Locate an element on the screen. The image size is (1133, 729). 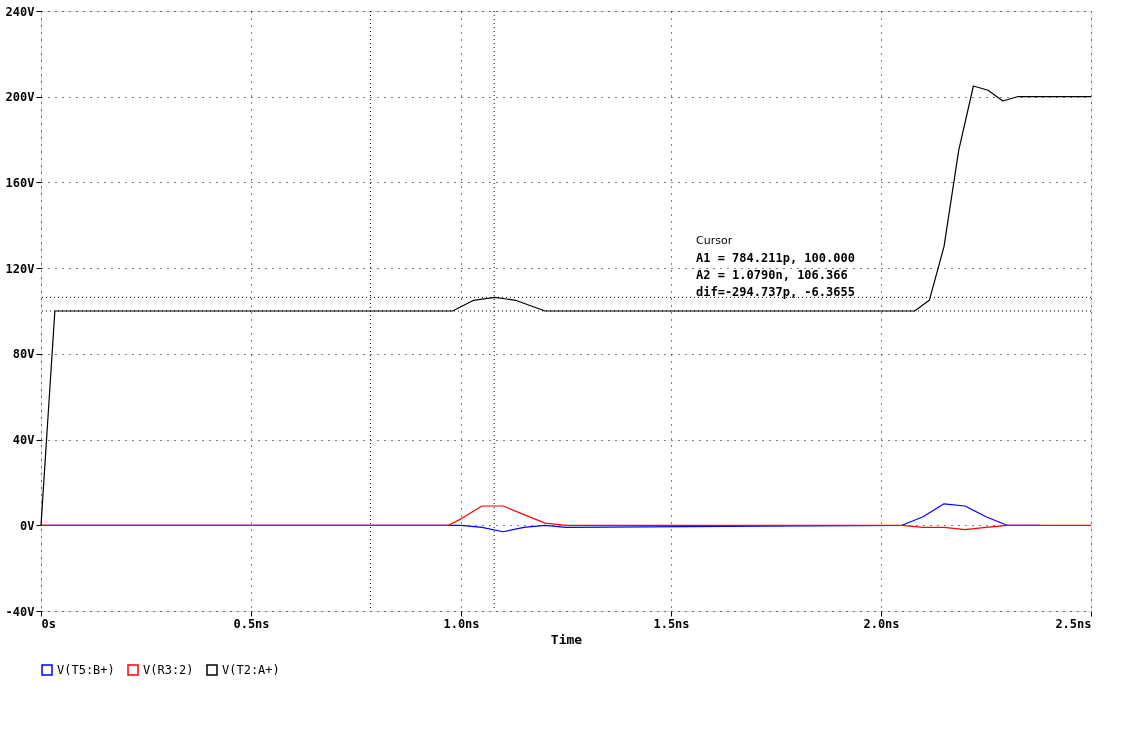
y-tick-label: 160V is located at coordinates (20, 182).